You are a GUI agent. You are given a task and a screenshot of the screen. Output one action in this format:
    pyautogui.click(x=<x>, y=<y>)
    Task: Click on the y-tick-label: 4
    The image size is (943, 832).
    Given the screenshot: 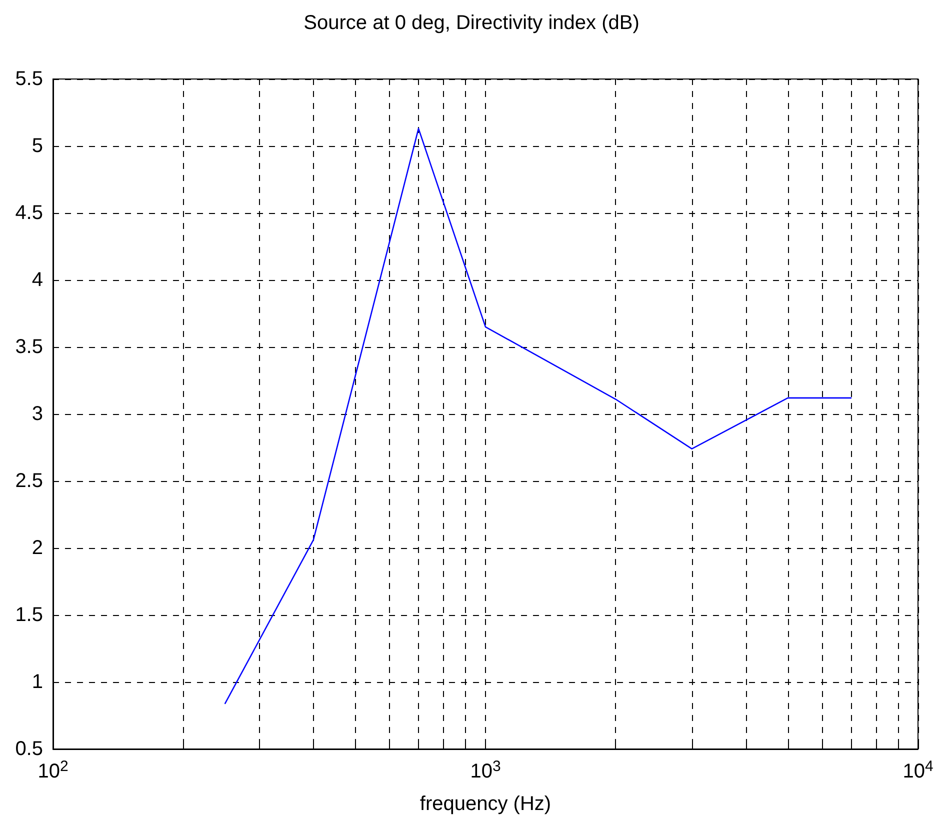 What is the action you would take?
    pyautogui.click(x=37, y=280)
    